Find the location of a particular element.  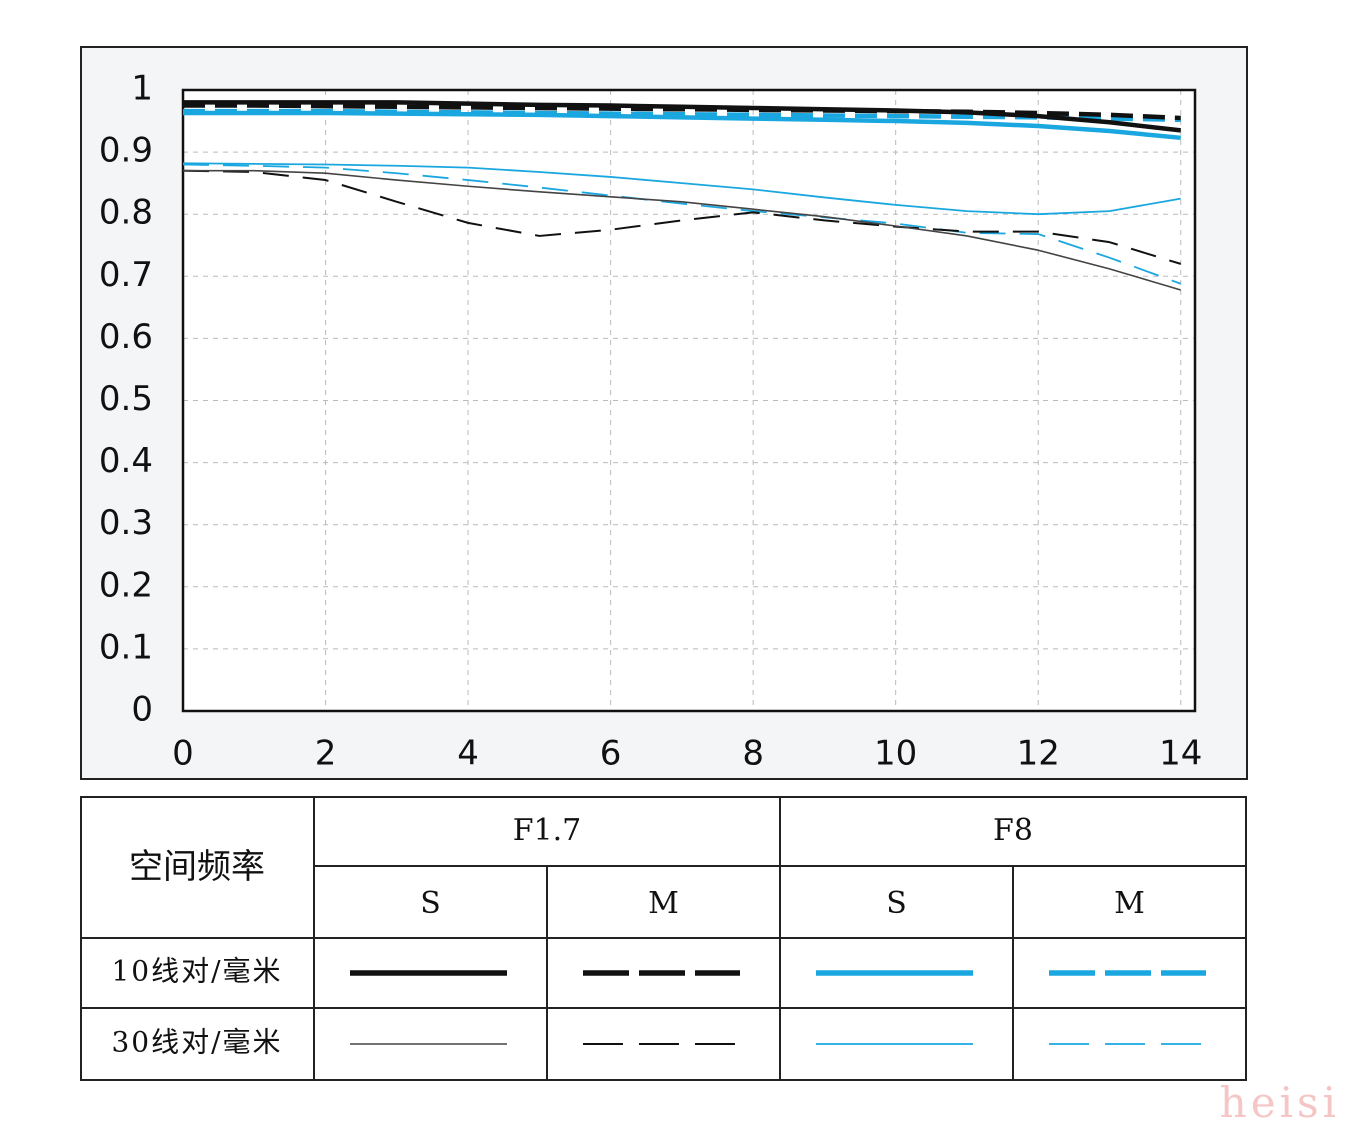

x-tick-label: 4 is located at coordinates (468, 754).